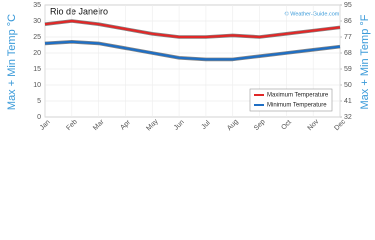 Image resolution: width=375 pixels, height=240 pixels. I want to click on x-tick-label: Mar, so click(99, 125).